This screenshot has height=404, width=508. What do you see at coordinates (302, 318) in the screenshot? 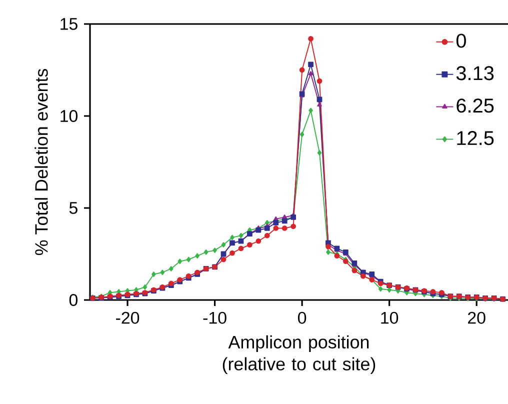
I see `x-tick-label: 0` at bounding box center [302, 318].